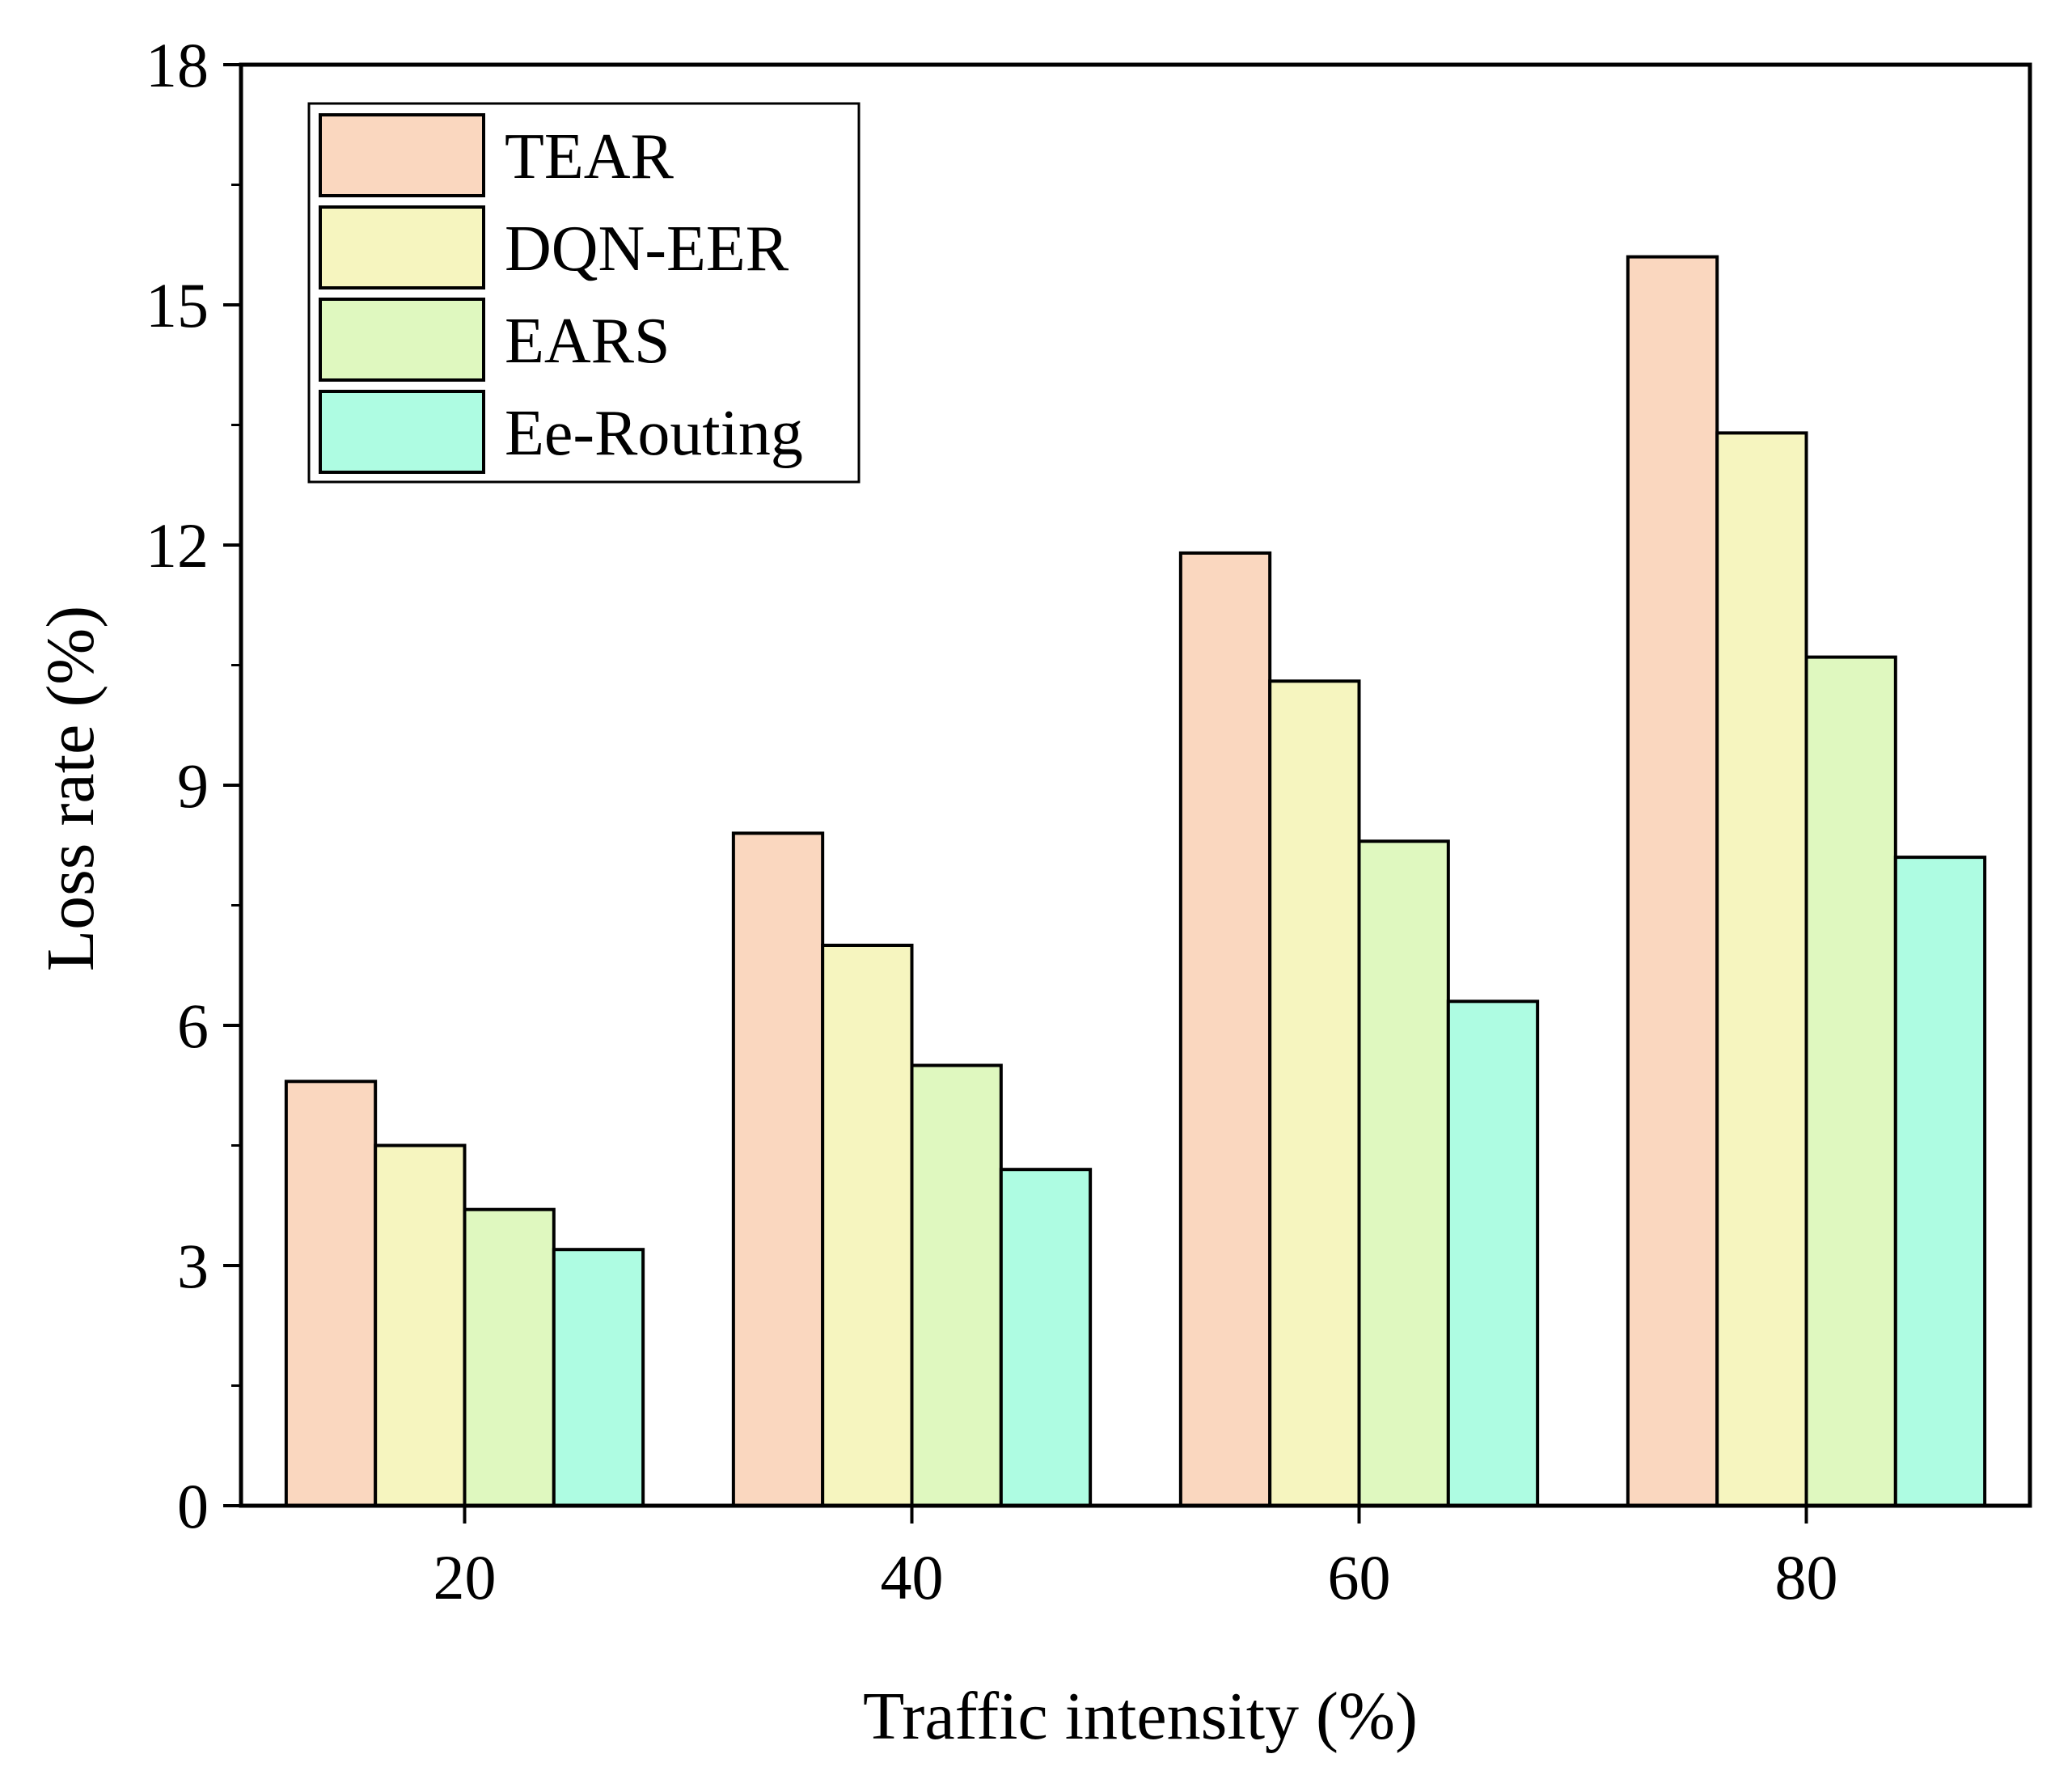 Image resolution: width=2072 pixels, height=1775 pixels. What do you see at coordinates (193, 1026) in the screenshot?
I see `y-tick-label: 6` at bounding box center [193, 1026].